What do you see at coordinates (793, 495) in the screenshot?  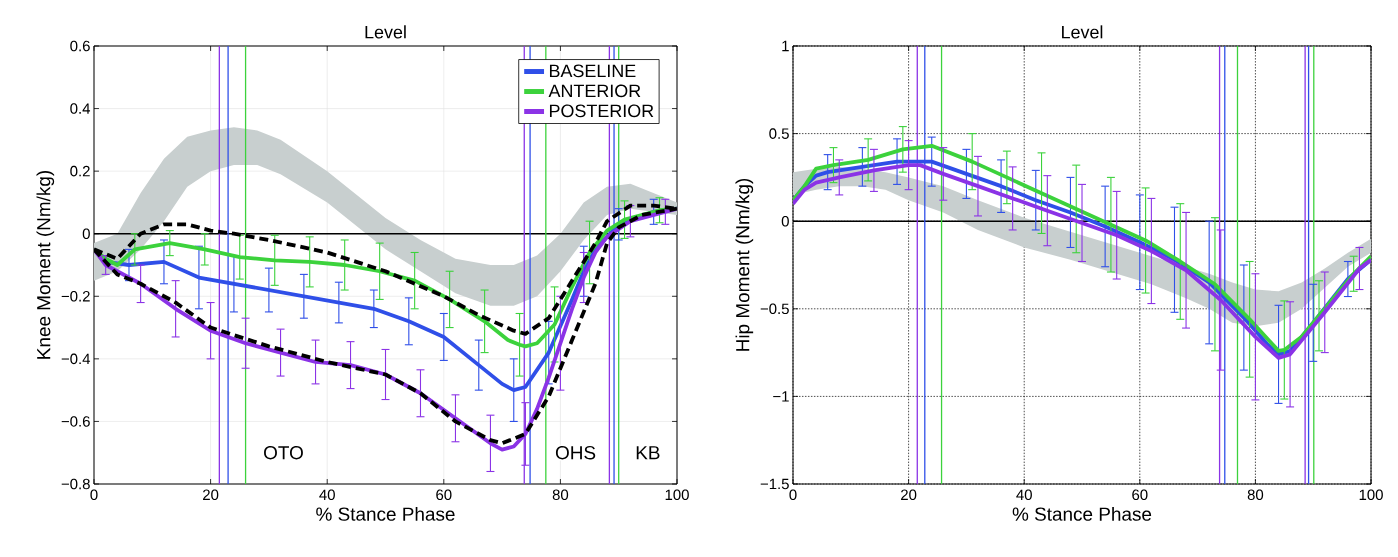 I see `x-tick-label: 0` at bounding box center [793, 495].